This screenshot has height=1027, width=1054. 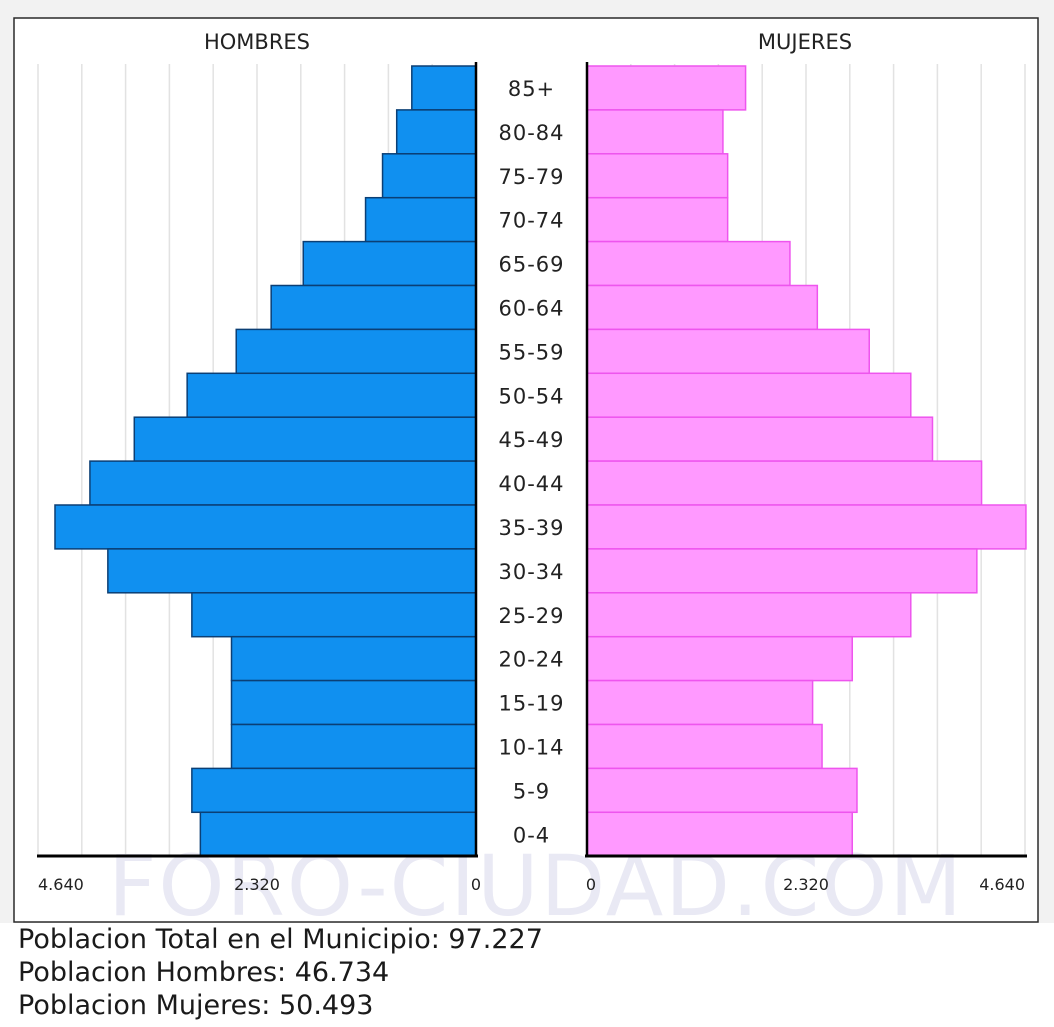 I want to click on age-label: 60-64, so click(x=531, y=308).